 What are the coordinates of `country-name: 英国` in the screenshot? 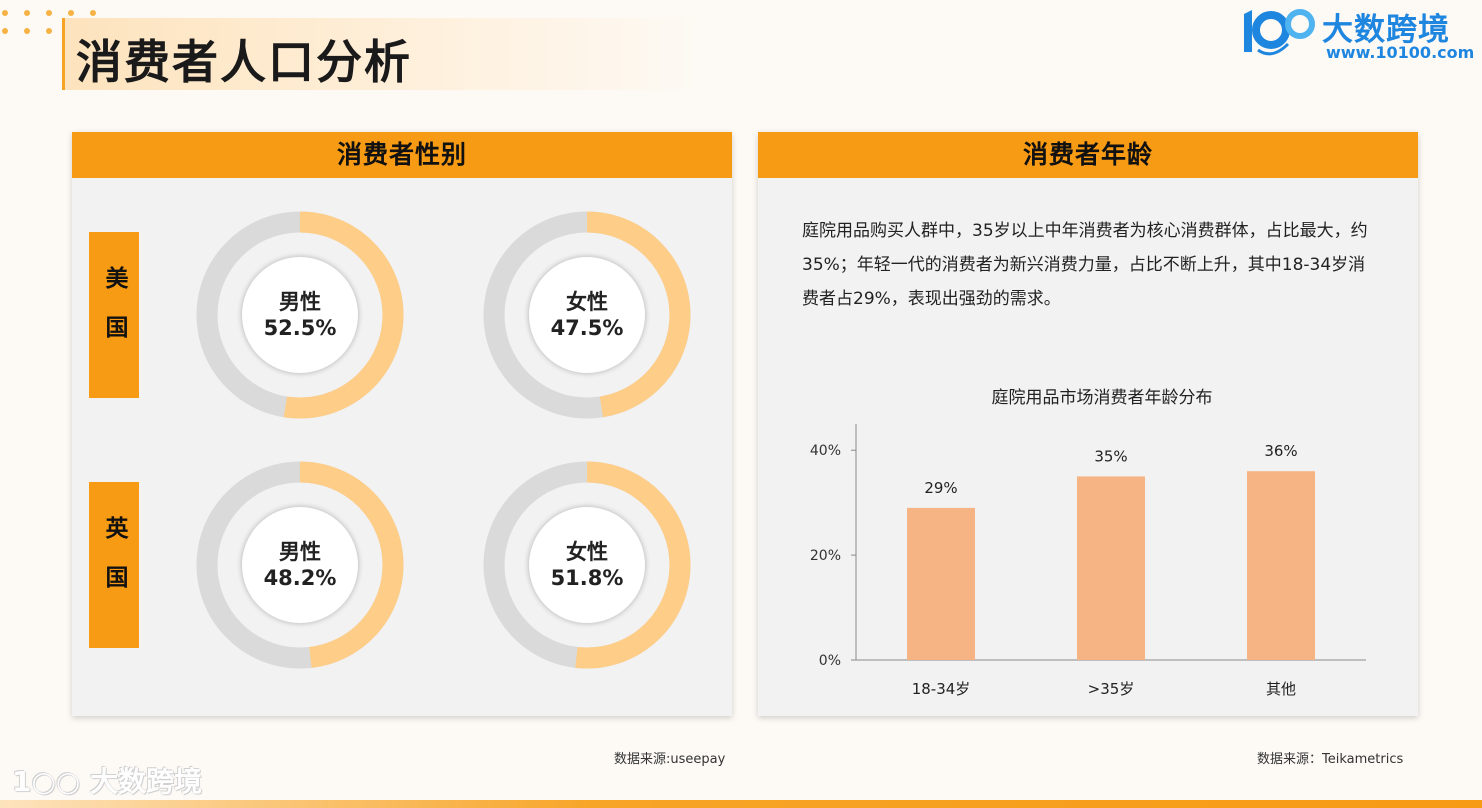 It's located at (114, 565).